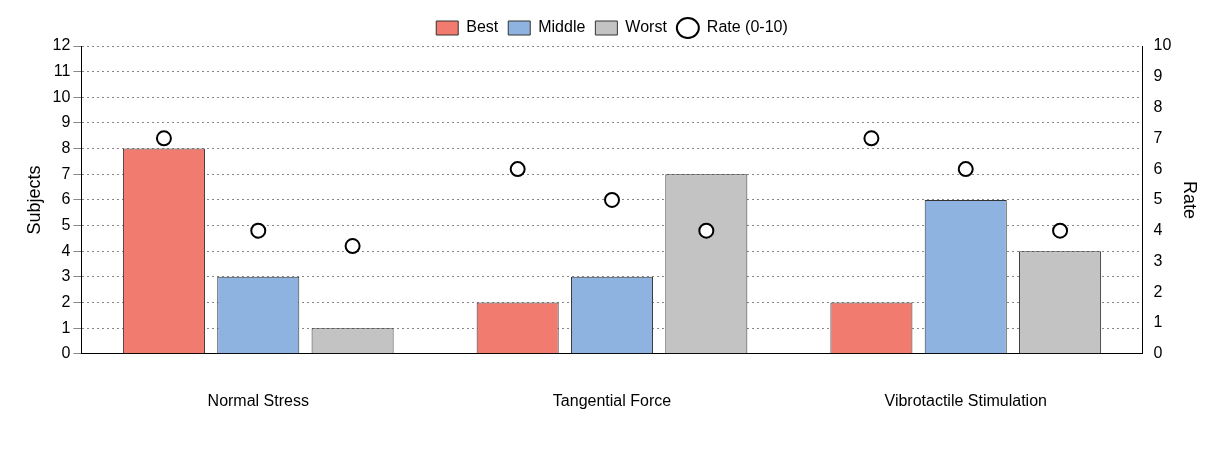  I want to click on legend-label: Worst, so click(646, 27).